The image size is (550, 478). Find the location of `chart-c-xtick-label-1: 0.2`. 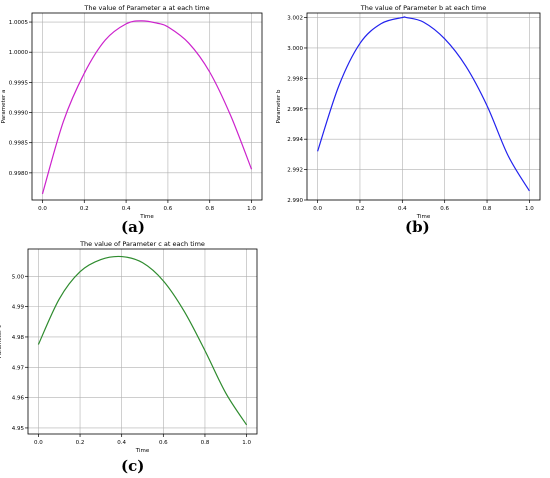

chart-c-xtick-label-1: 0.2 is located at coordinates (80, 443).